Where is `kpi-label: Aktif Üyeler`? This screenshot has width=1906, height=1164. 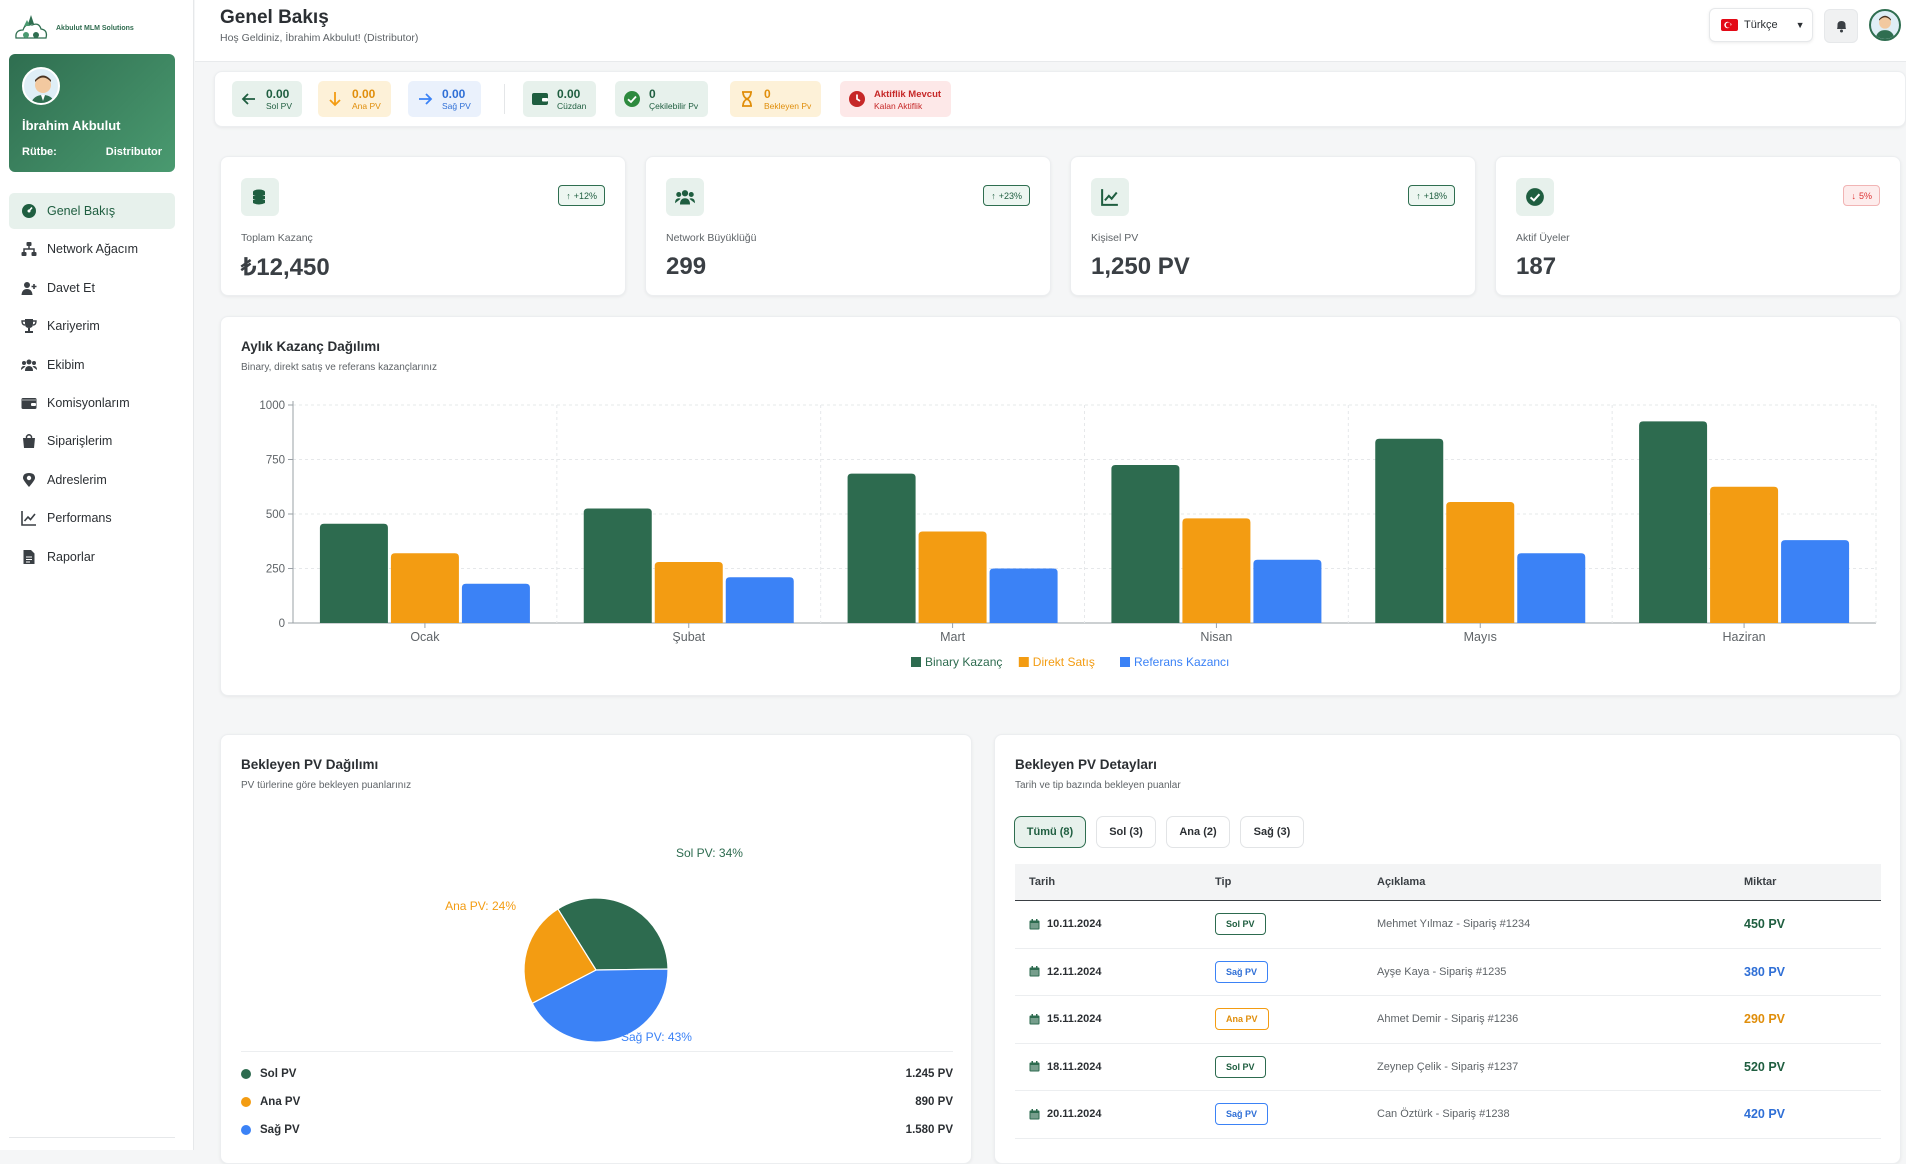
kpi-label: Aktif Üyeler is located at coordinates (1543, 238).